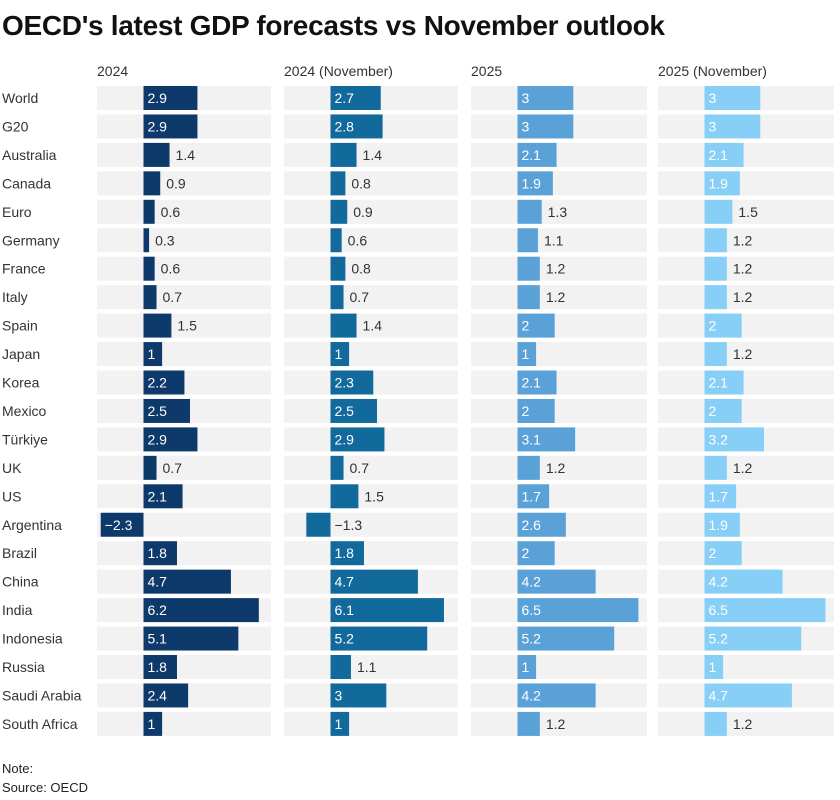 This screenshot has height=800, width=840. What do you see at coordinates (345, 383) in the screenshot?
I see `data-label: 2.3` at bounding box center [345, 383].